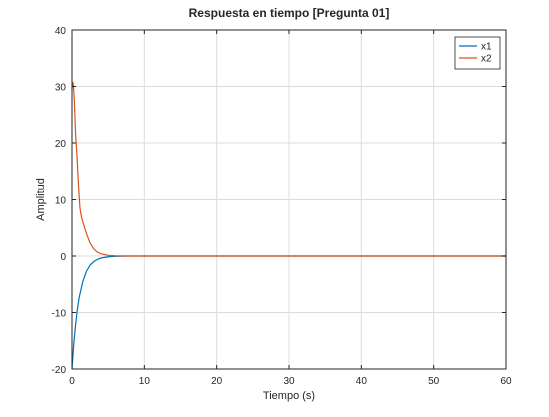  Describe the element at coordinates (72, 381) in the screenshot. I see `x-tick-label: 0` at that location.